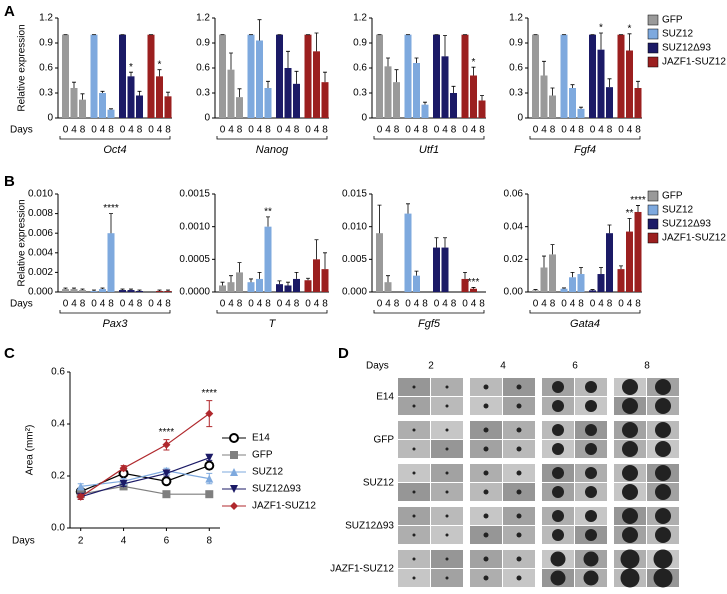 The height and width of the screenshot is (594, 727). I want to click on y-tick-label: 0.0, so click(58, 528).